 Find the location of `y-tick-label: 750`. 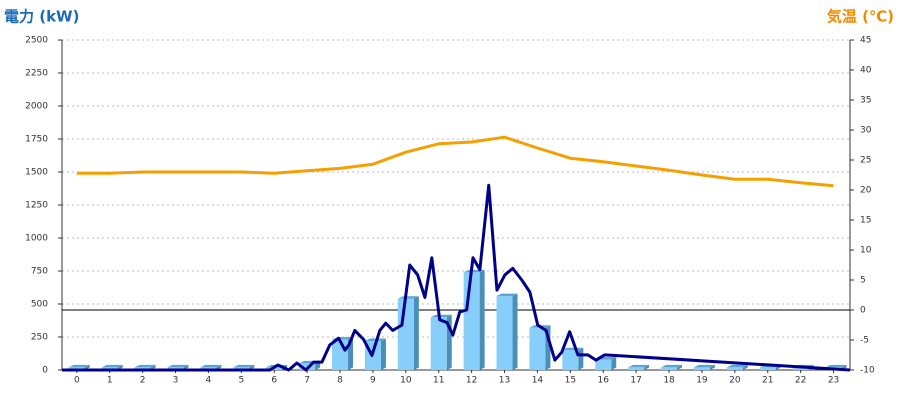

y-tick-label: 750 is located at coordinates (39, 272).